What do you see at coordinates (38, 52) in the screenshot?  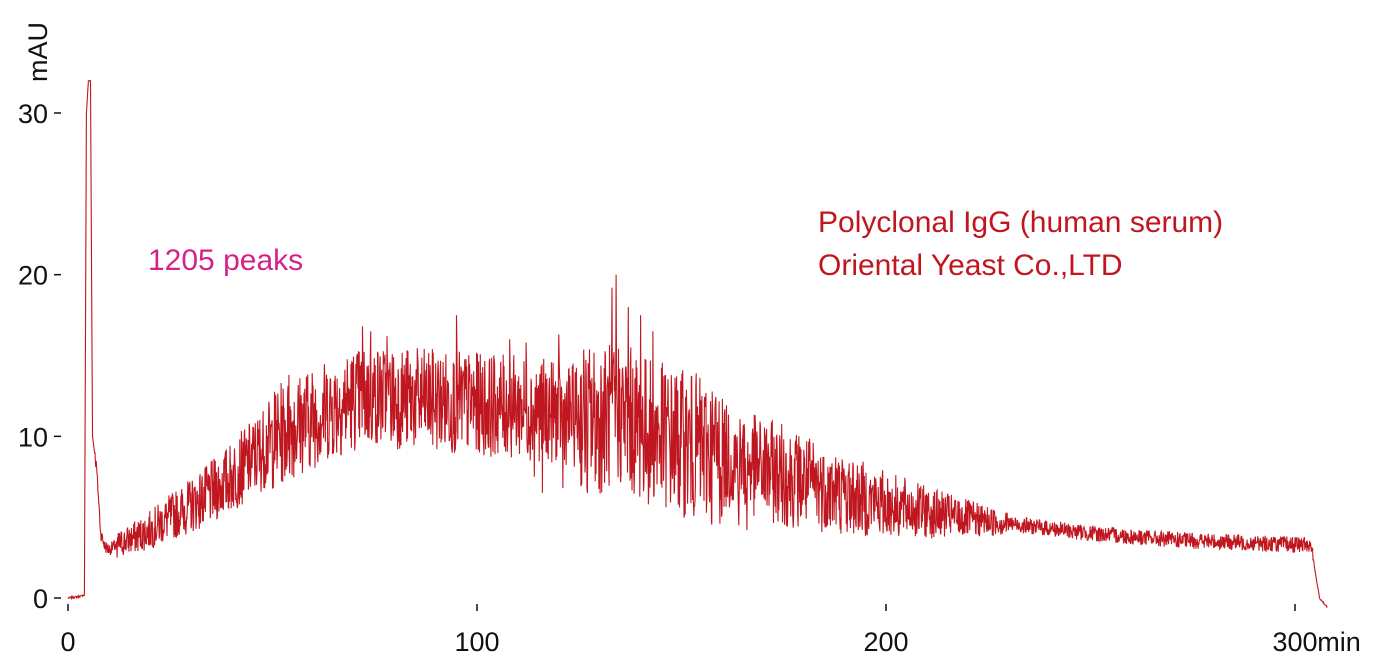 I see `y-axis-label: mAU` at bounding box center [38, 52].